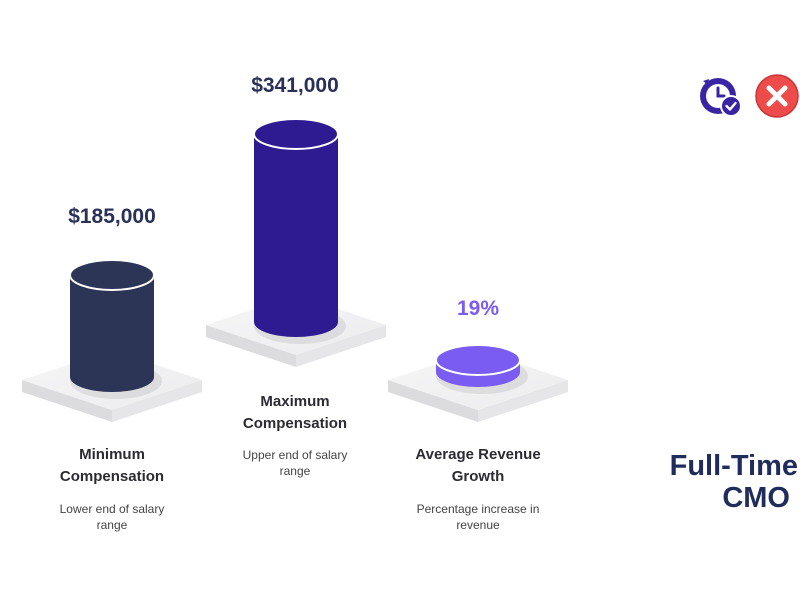 The height and width of the screenshot is (600, 800). I want to click on bar-value-label-growth: 19%, so click(478, 308).